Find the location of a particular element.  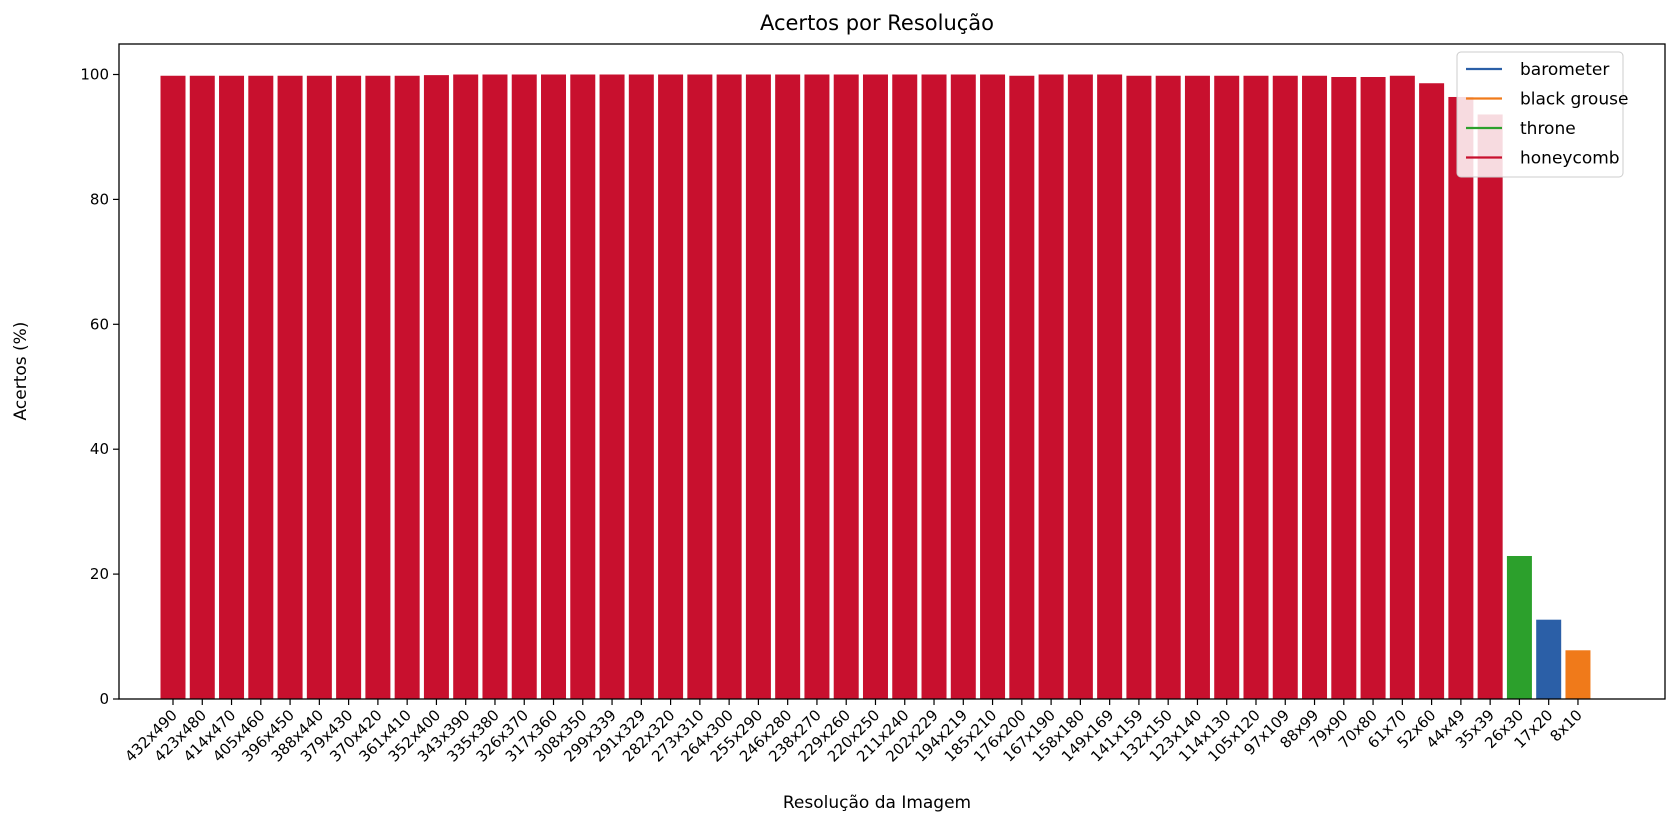

bar-220x250 is located at coordinates (875, 386).